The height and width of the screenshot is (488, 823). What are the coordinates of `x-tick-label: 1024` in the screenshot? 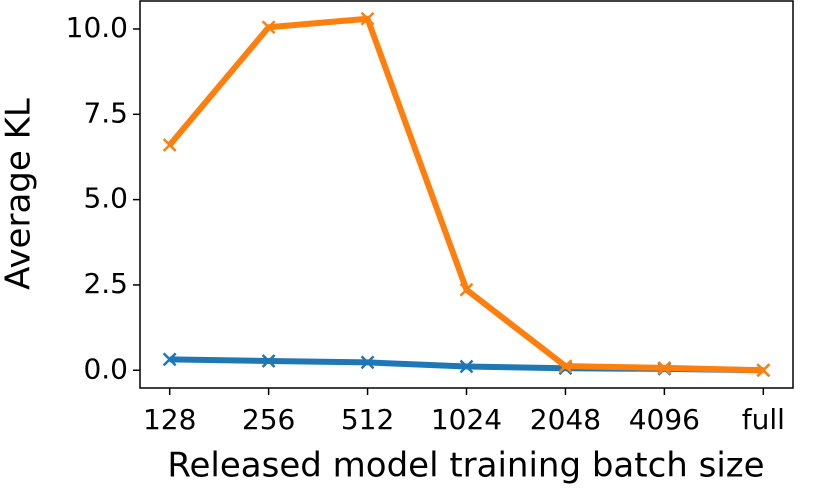 It's located at (466, 419).